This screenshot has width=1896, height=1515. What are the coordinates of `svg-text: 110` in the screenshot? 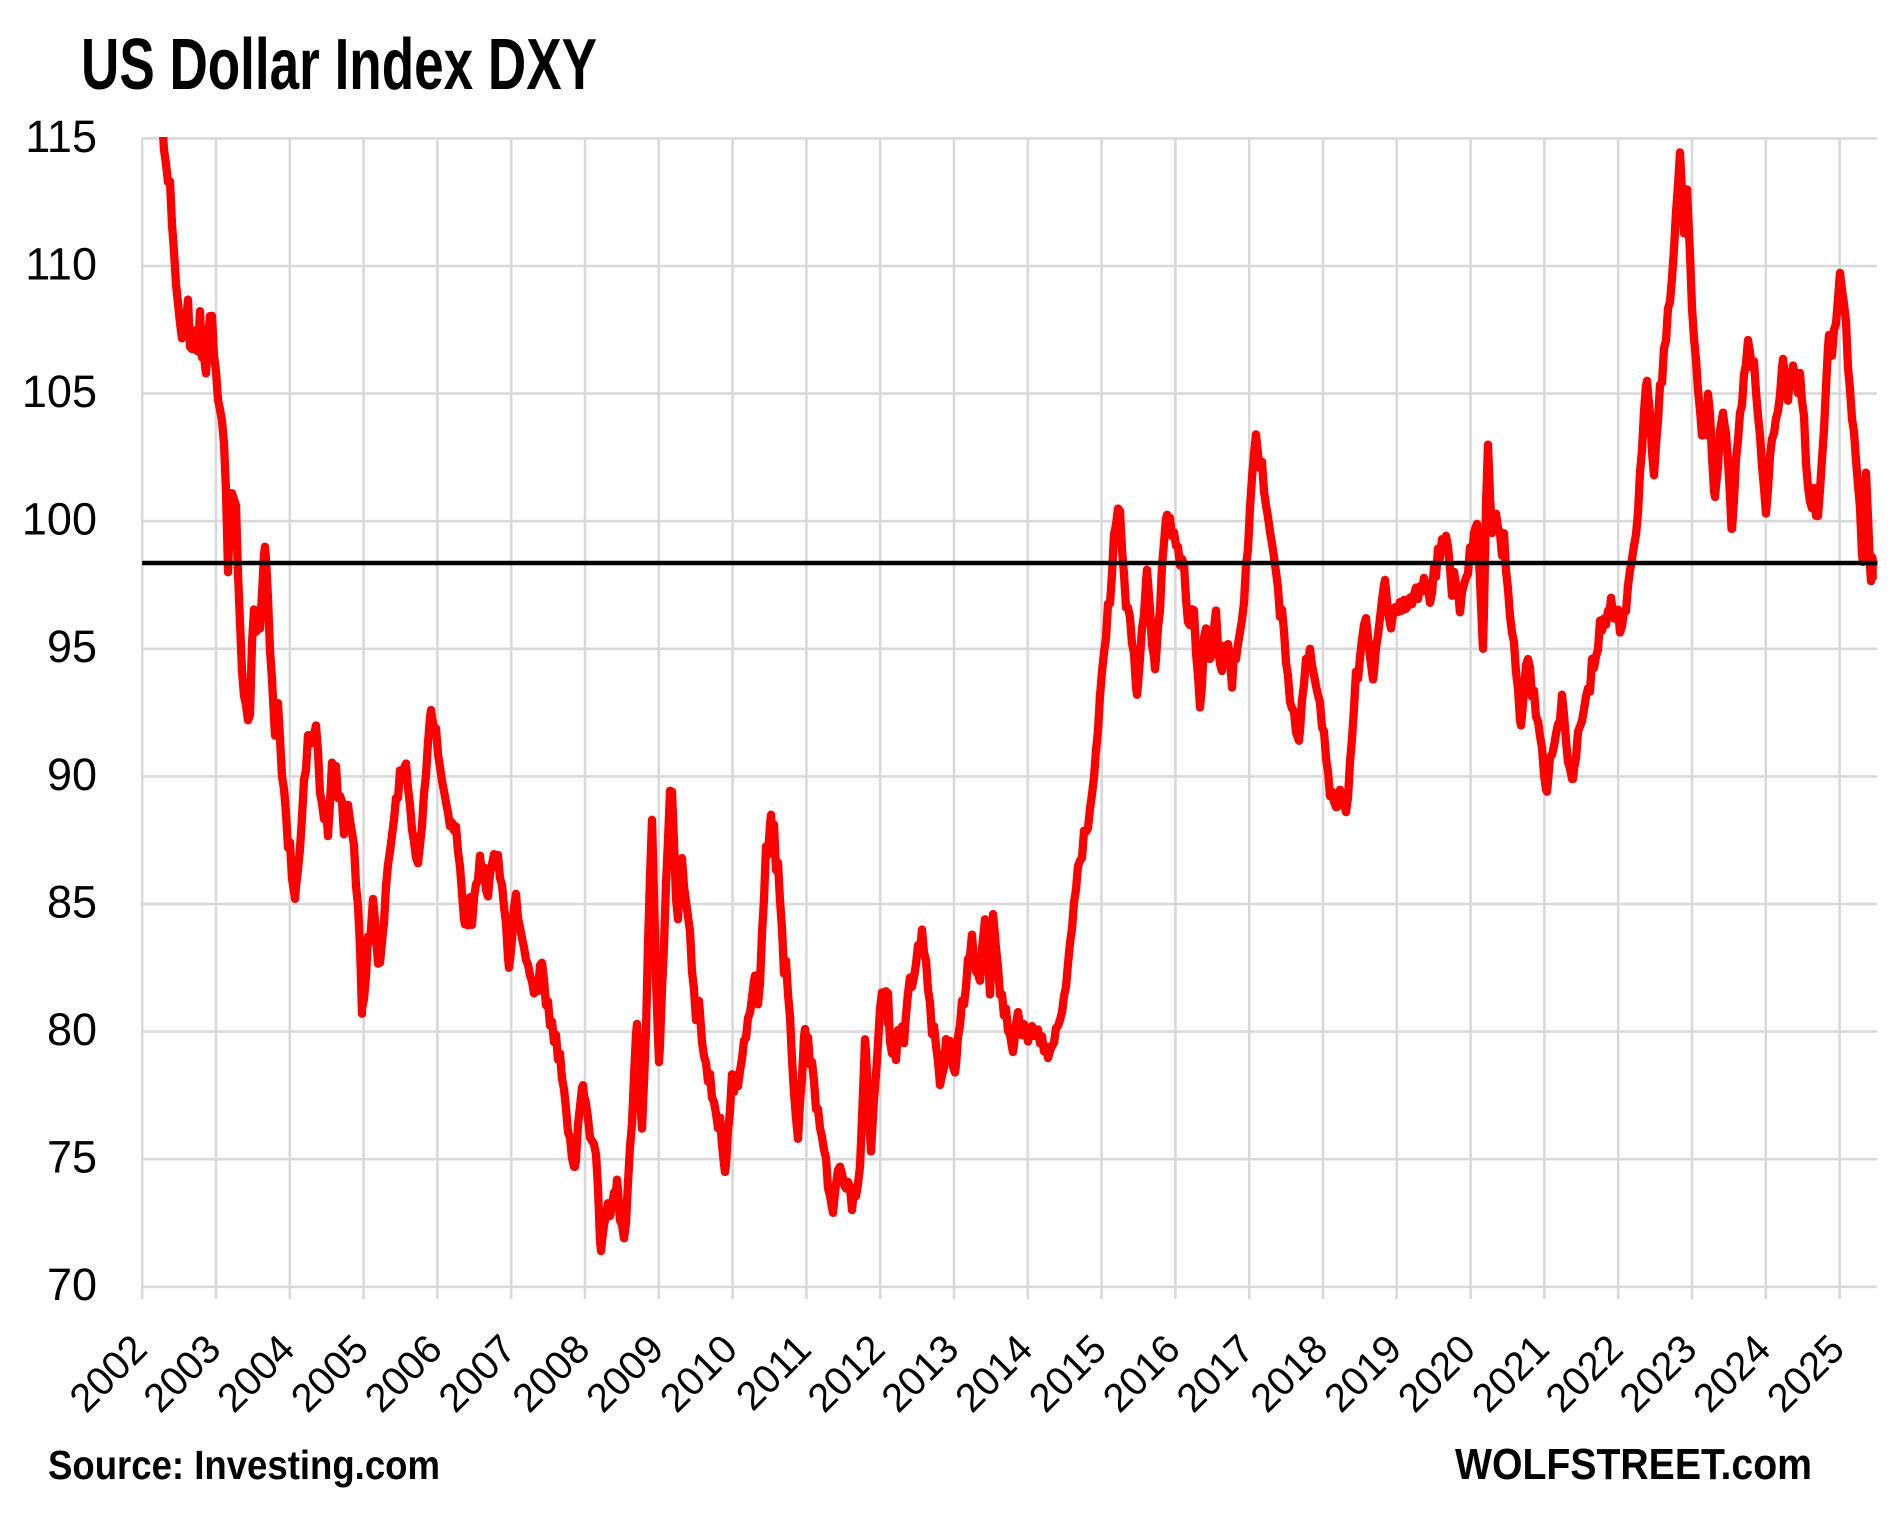 It's located at (61, 263).